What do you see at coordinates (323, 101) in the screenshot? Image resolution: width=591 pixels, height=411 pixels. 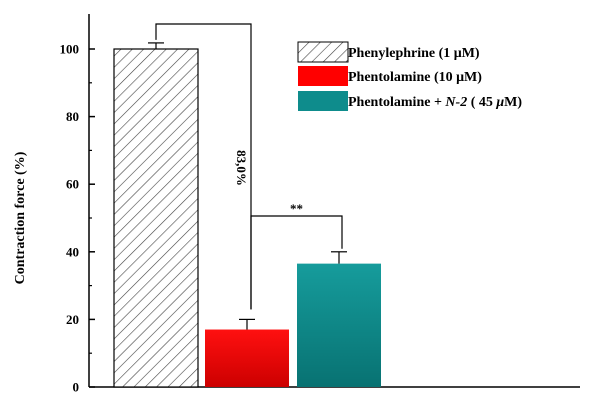 I see `legend-phentolamine-n2-swatch` at bounding box center [323, 101].